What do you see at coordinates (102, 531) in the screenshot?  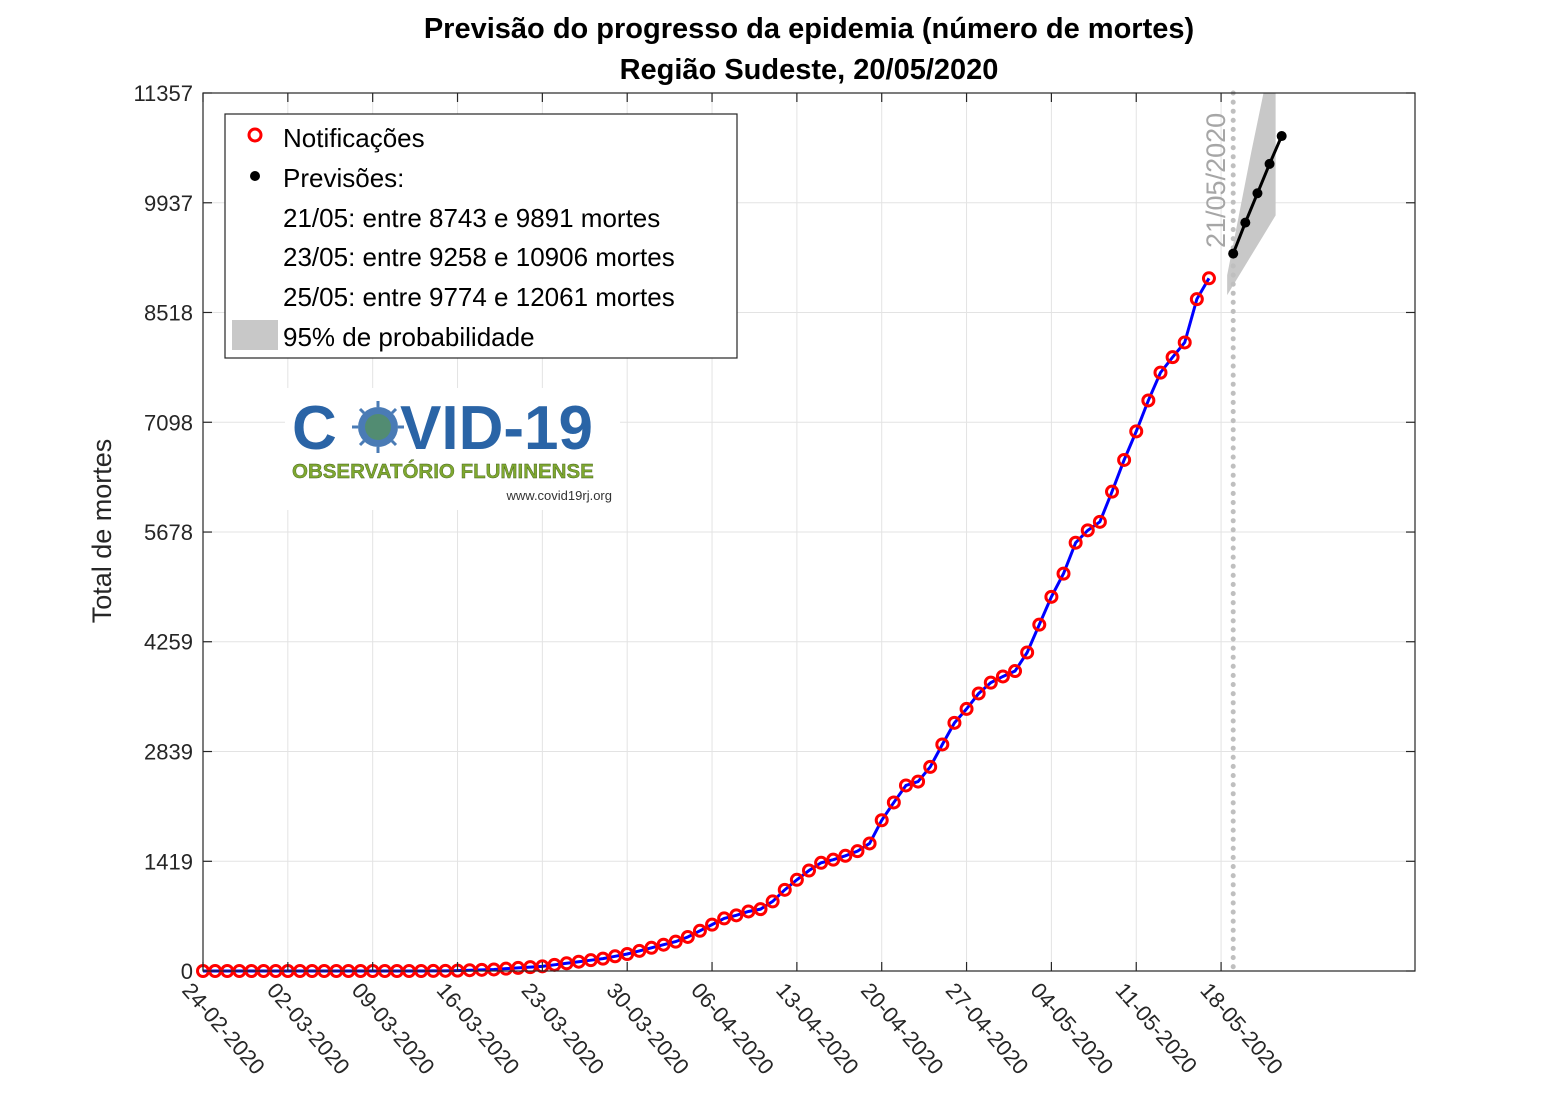 I see `y-axis-label: Total de mortes` at bounding box center [102, 531].